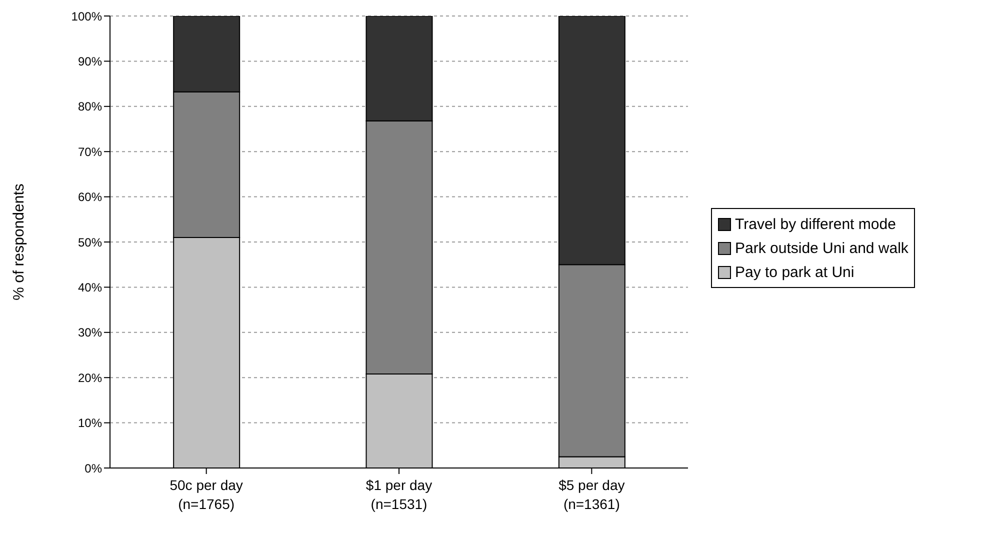 Image resolution: width=991 pixels, height=546 pixels. What do you see at coordinates (399, 494) in the screenshot?
I see `x-tick-label: $1 per day (n=1531)` at bounding box center [399, 494].